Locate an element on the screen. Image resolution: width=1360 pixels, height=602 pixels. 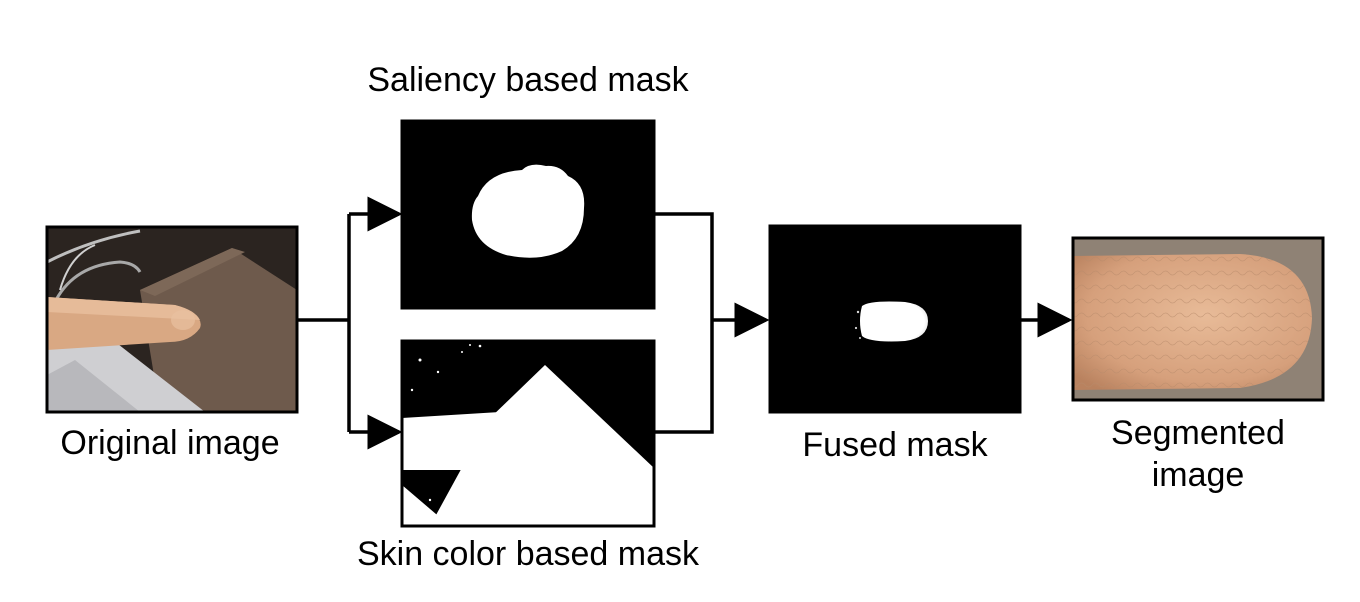
segmented-image is located at coordinates (1198, 319).